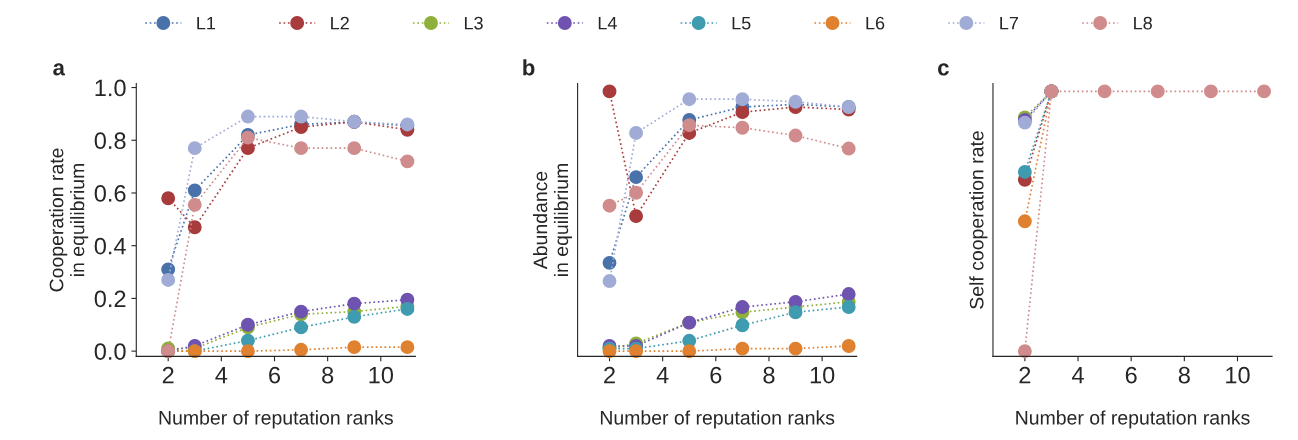 This screenshot has width=1298, height=440. What do you see at coordinates (1143, 23) in the screenshot?
I see `legend-label: L8` at bounding box center [1143, 23].